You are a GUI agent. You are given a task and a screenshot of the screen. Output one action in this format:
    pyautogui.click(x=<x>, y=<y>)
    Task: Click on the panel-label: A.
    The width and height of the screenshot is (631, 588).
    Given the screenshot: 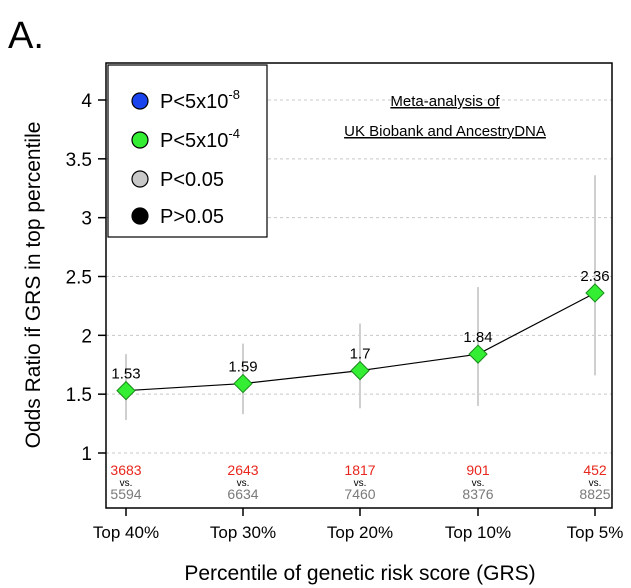 What is the action you would take?
    pyautogui.click(x=26, y=36)
    